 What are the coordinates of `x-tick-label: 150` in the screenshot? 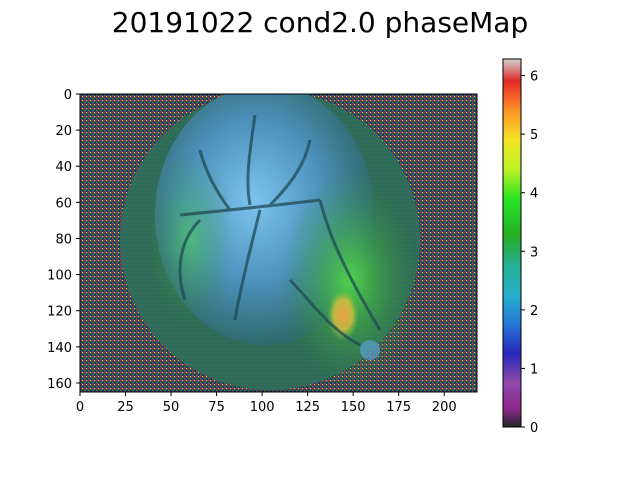 It's located at (353, 407).